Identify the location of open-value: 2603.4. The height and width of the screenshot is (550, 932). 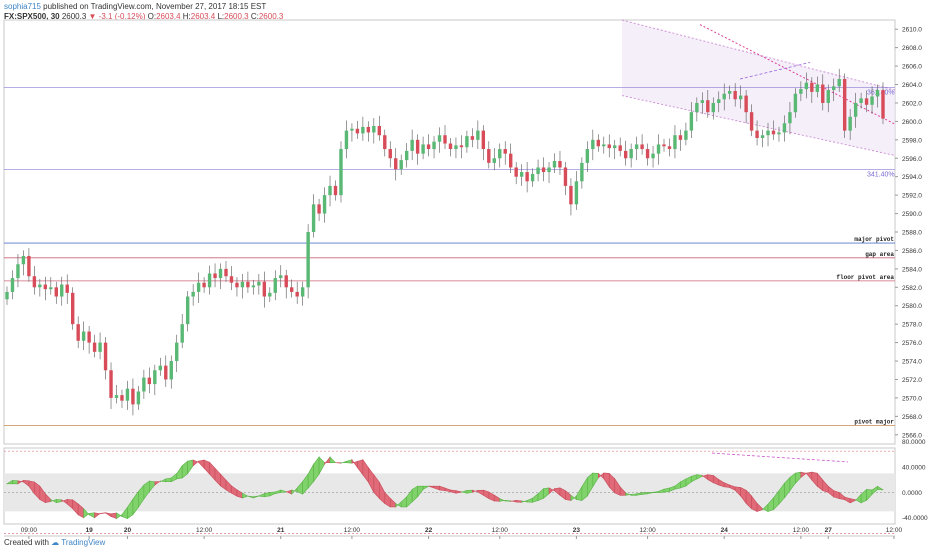
(168, 16).